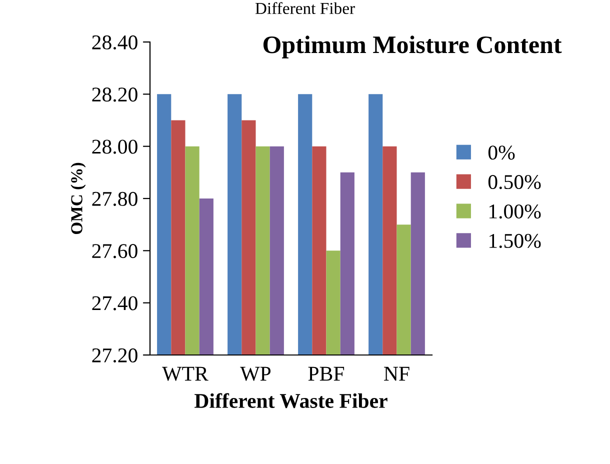  What do you see at coordinates (115, 42) in the screenshot?
I see `y-tick-label: 28.40` at bounding box center [115, 42].